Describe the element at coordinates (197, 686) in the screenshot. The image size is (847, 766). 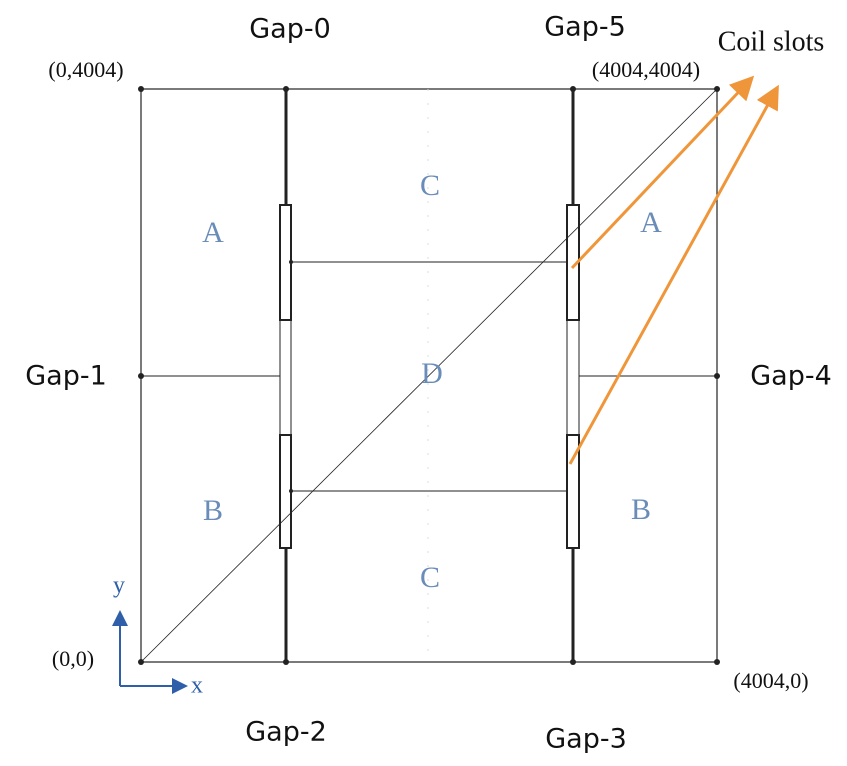
I see `axis-label: x` at that location.